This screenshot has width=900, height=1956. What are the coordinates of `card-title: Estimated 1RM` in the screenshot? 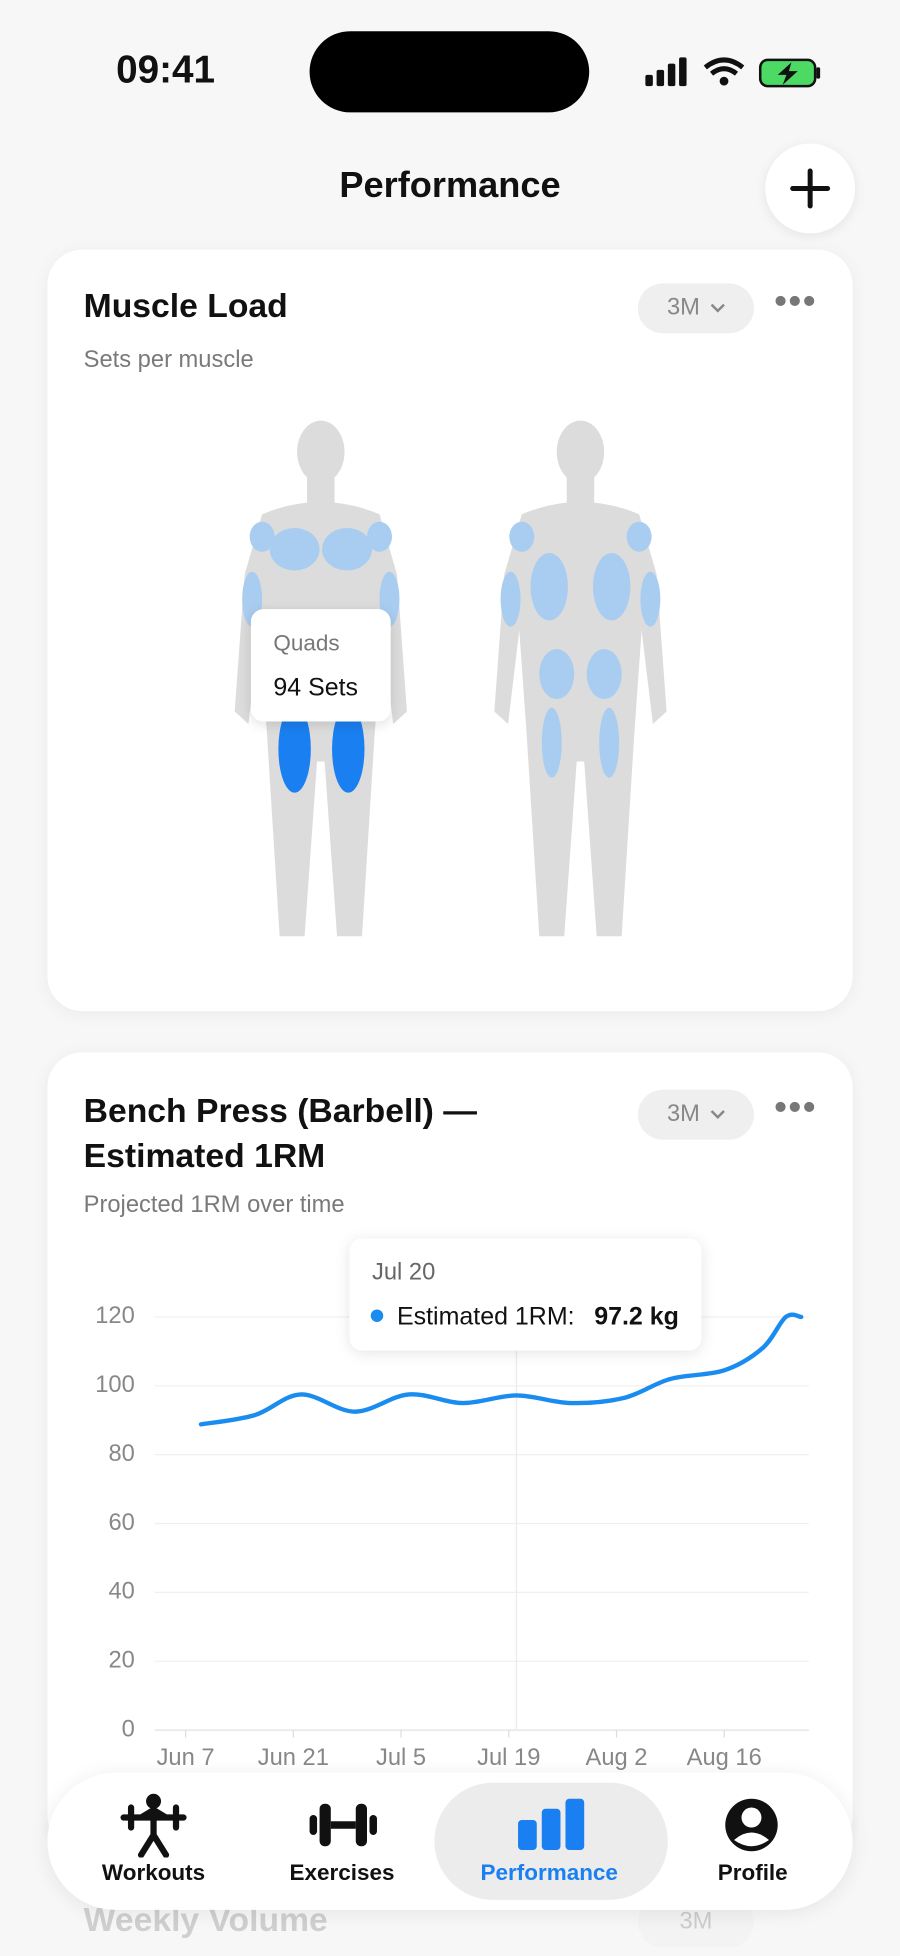 It's located at (204, 1156).